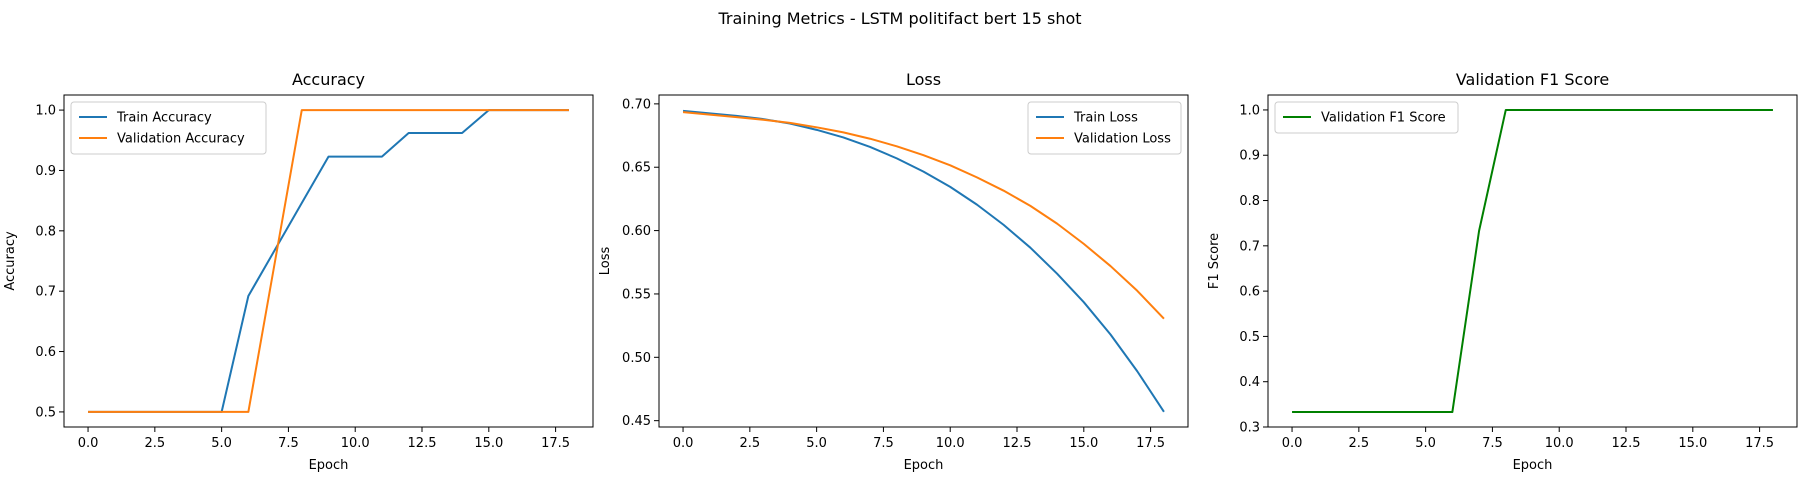  What do you see at coordinates (10, 261) in the screenshot?
I see `y-axis-label: Accuracy` at bounding box center [10, 261].